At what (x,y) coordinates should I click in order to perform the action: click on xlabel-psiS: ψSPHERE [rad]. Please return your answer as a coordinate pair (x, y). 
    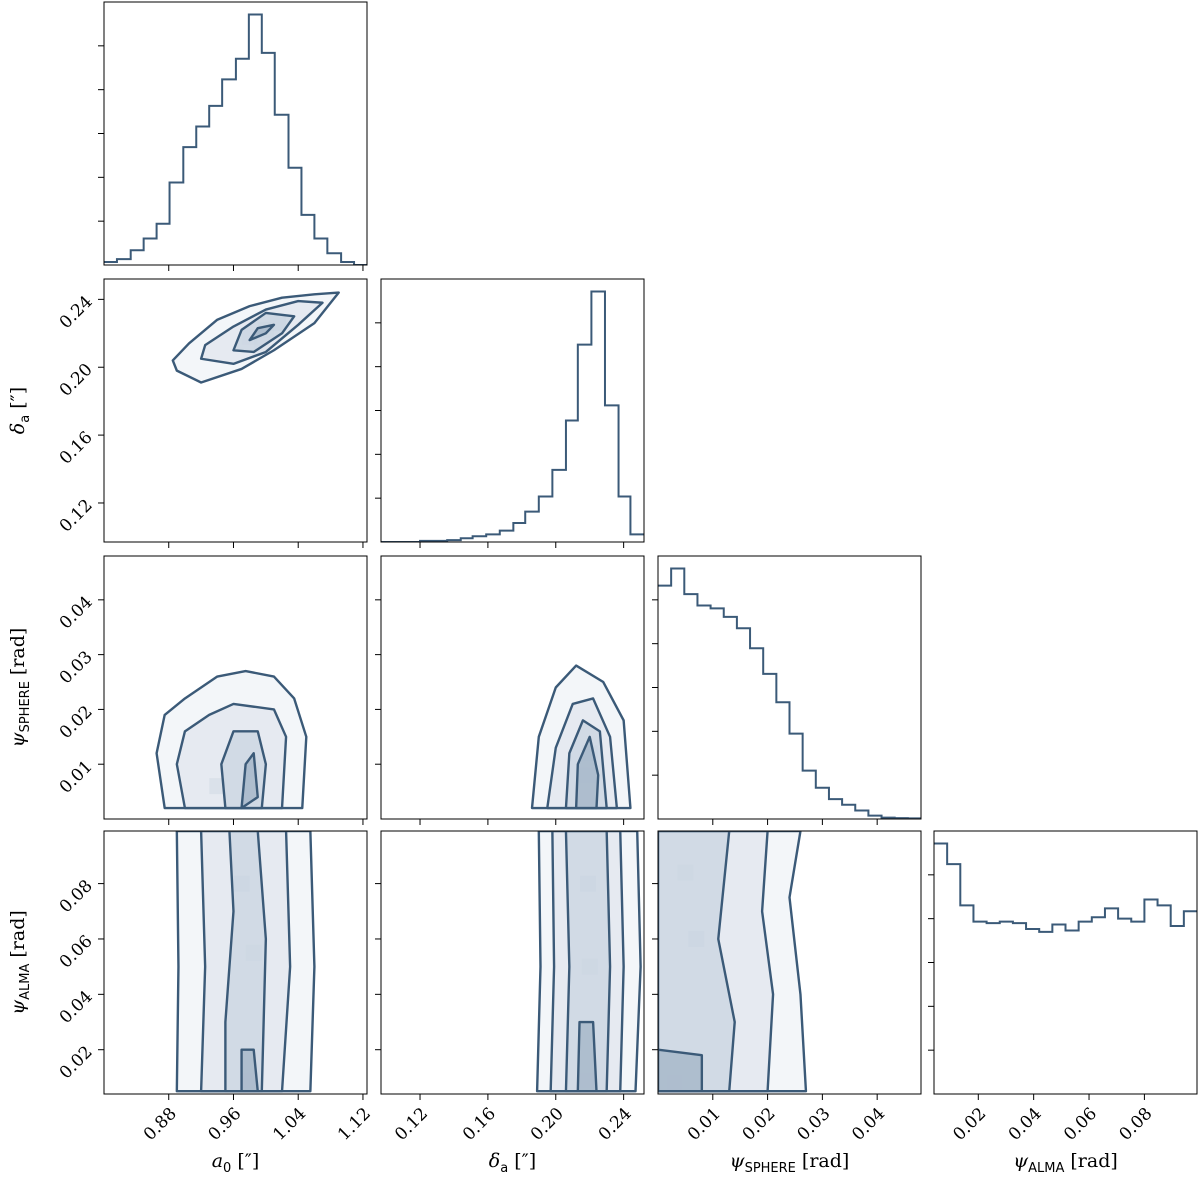
    Looking at the image, I should click on (790, 1163).